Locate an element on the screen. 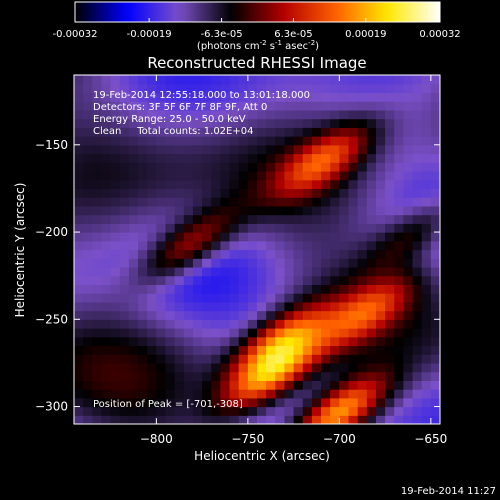 Image resolution: width=500 pixels, height=500 pixels. y-axis-label: Heliocentric Y (arcsec) is located at coordinates (20, 250).